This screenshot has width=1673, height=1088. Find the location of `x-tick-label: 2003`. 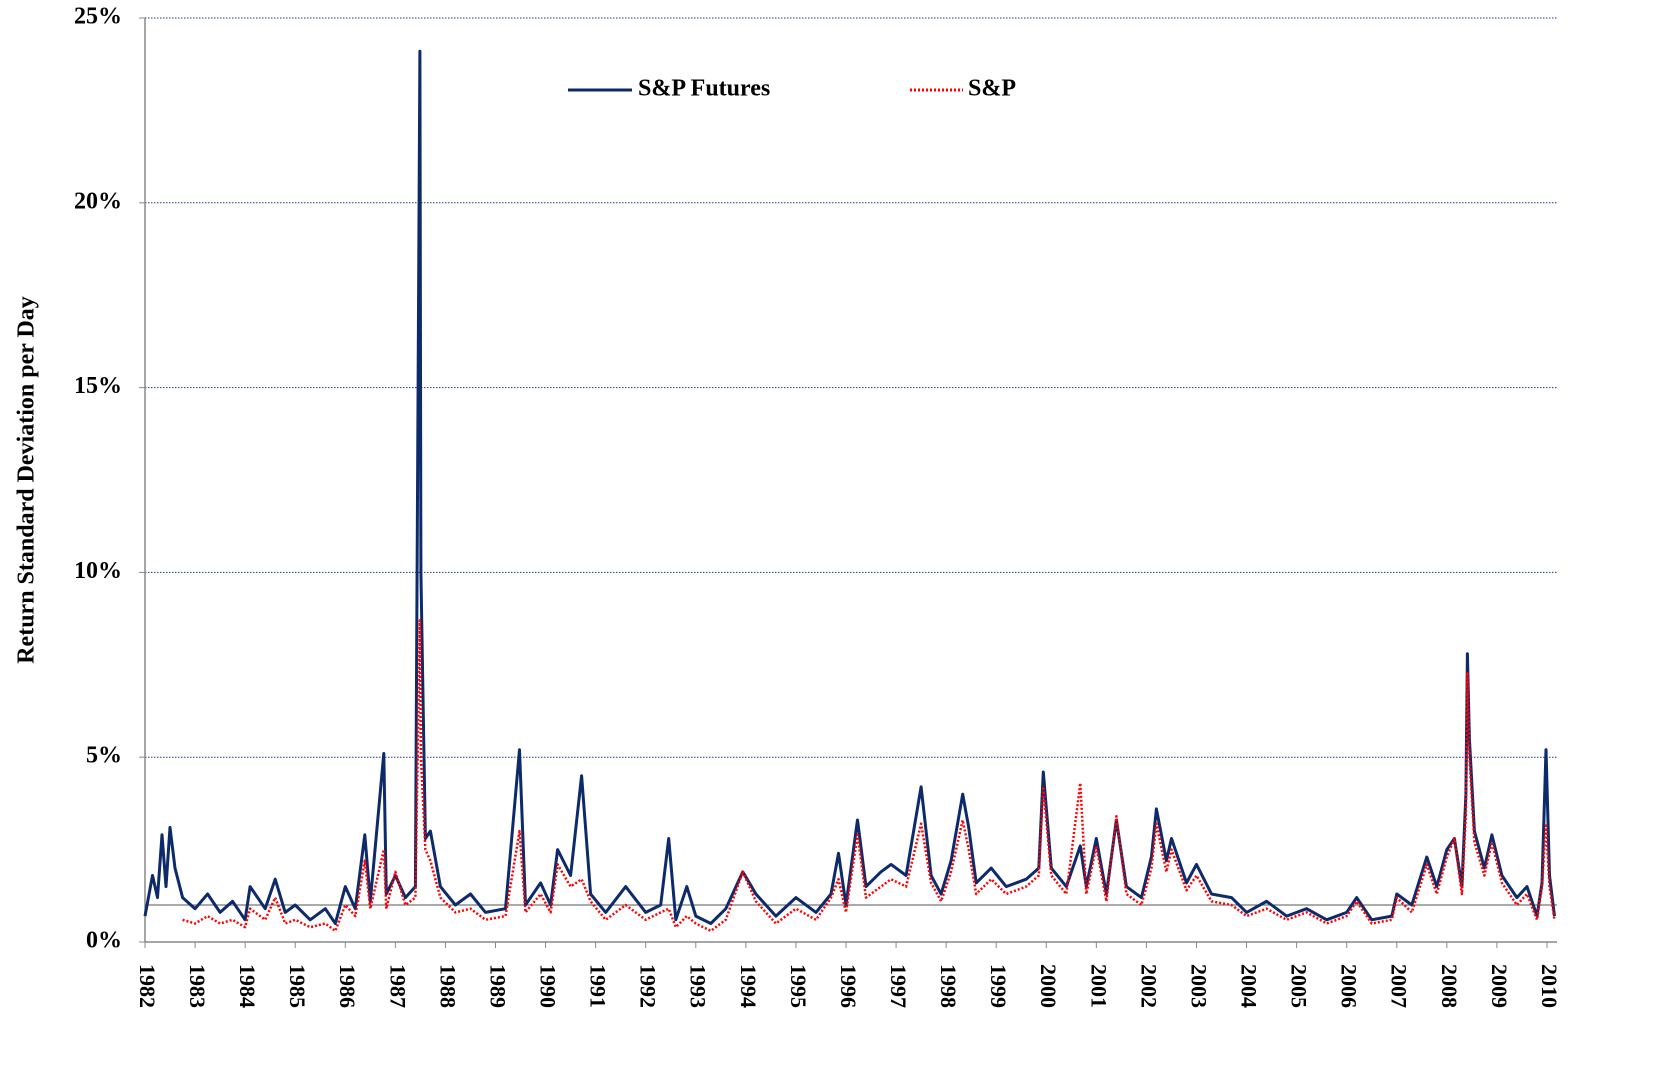

x-tick-label: 2003 is located at coordinates (1198, 986).